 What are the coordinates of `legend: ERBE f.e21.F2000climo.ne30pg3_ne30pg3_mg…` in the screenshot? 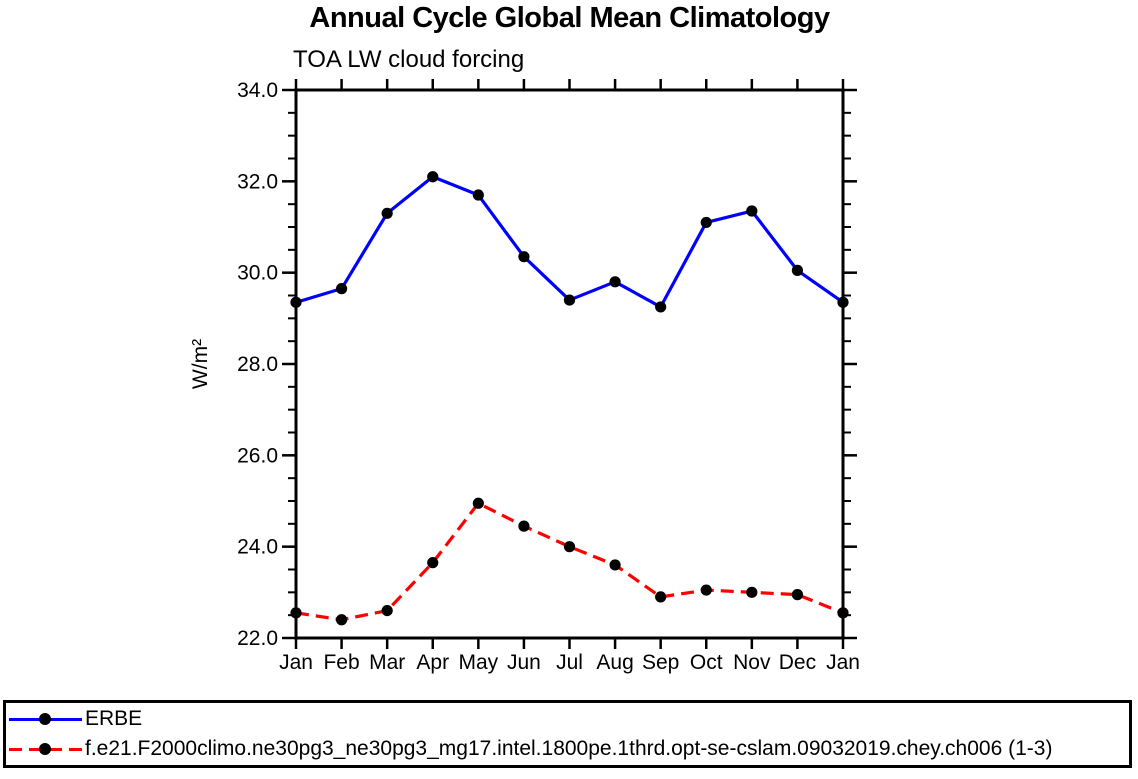 It's located at (567, 734).